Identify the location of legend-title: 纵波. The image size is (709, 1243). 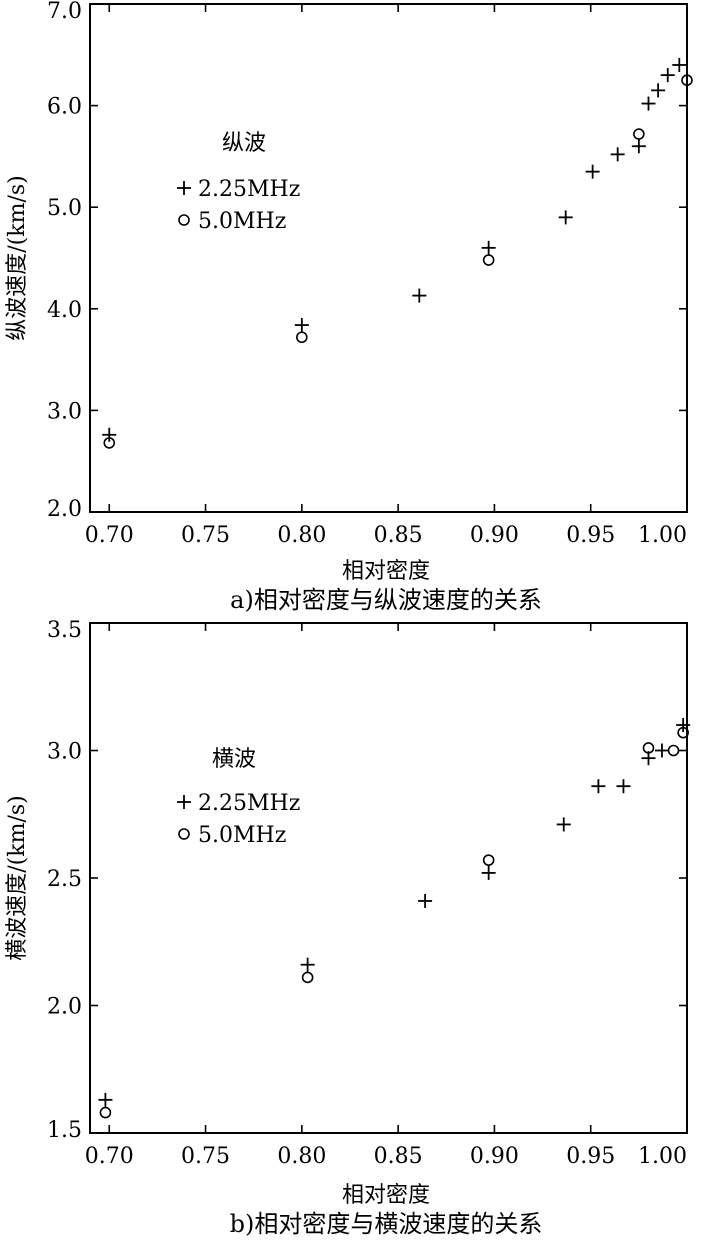
(244, 143).